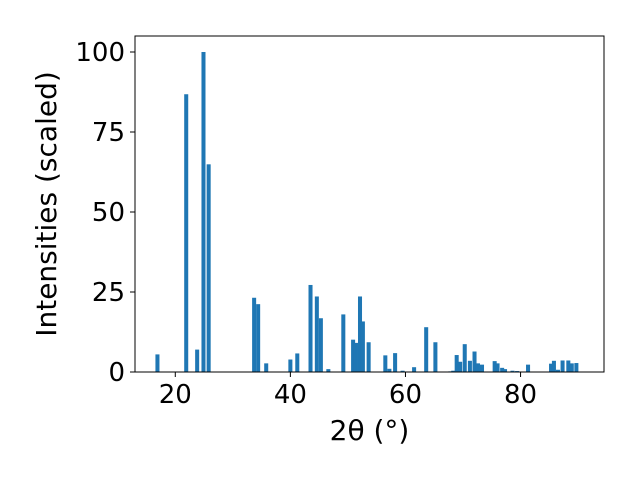  Describe the element at coordinates (108, 293) in the screenshot. I see `y-tick-label: 25` at that location.